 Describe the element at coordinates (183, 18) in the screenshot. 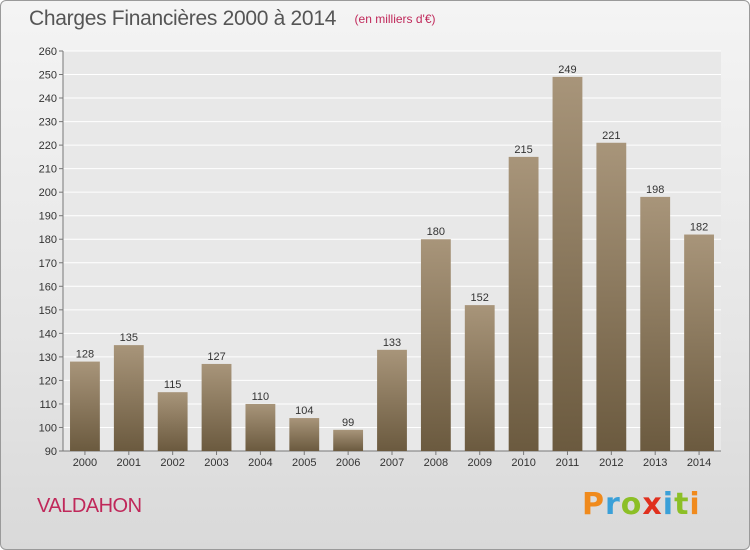

I see `chart-title: Charges Financières 2000 à 2014` at that location.